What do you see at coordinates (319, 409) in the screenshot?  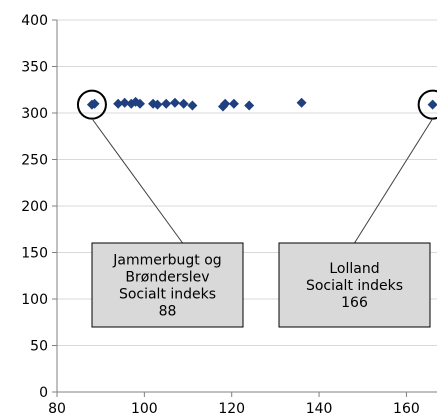 I see `x-tick-label: 140` at bounding box center [319, 409].